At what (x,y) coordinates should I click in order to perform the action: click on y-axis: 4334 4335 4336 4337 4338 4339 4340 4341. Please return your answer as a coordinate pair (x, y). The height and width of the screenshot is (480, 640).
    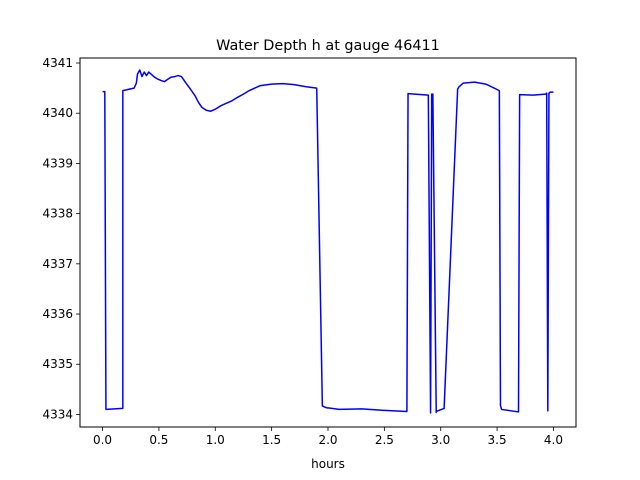
    Looking at the image, I should click on (61, 238).